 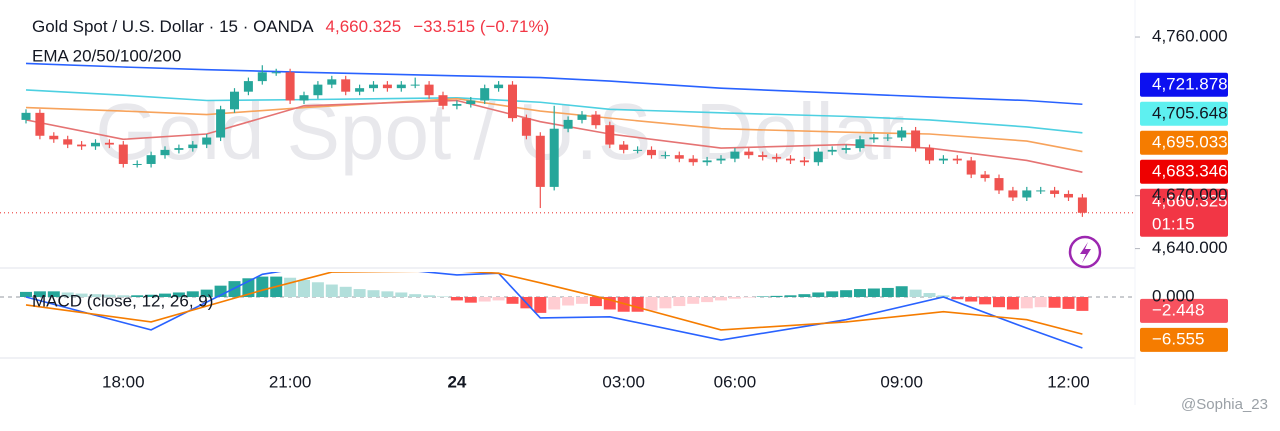 I want to click on ema-badge-text: 4,705.648, so click(x=1190, y=112).